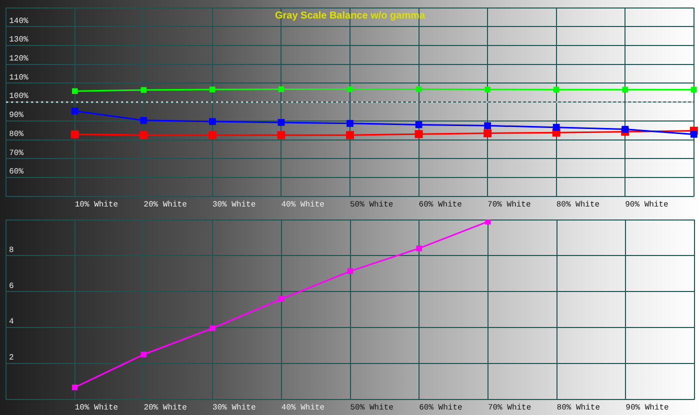  Describe the element at coordinates (16, 153) in the screenshot. I see `y-tick-label: 70%` at that location.